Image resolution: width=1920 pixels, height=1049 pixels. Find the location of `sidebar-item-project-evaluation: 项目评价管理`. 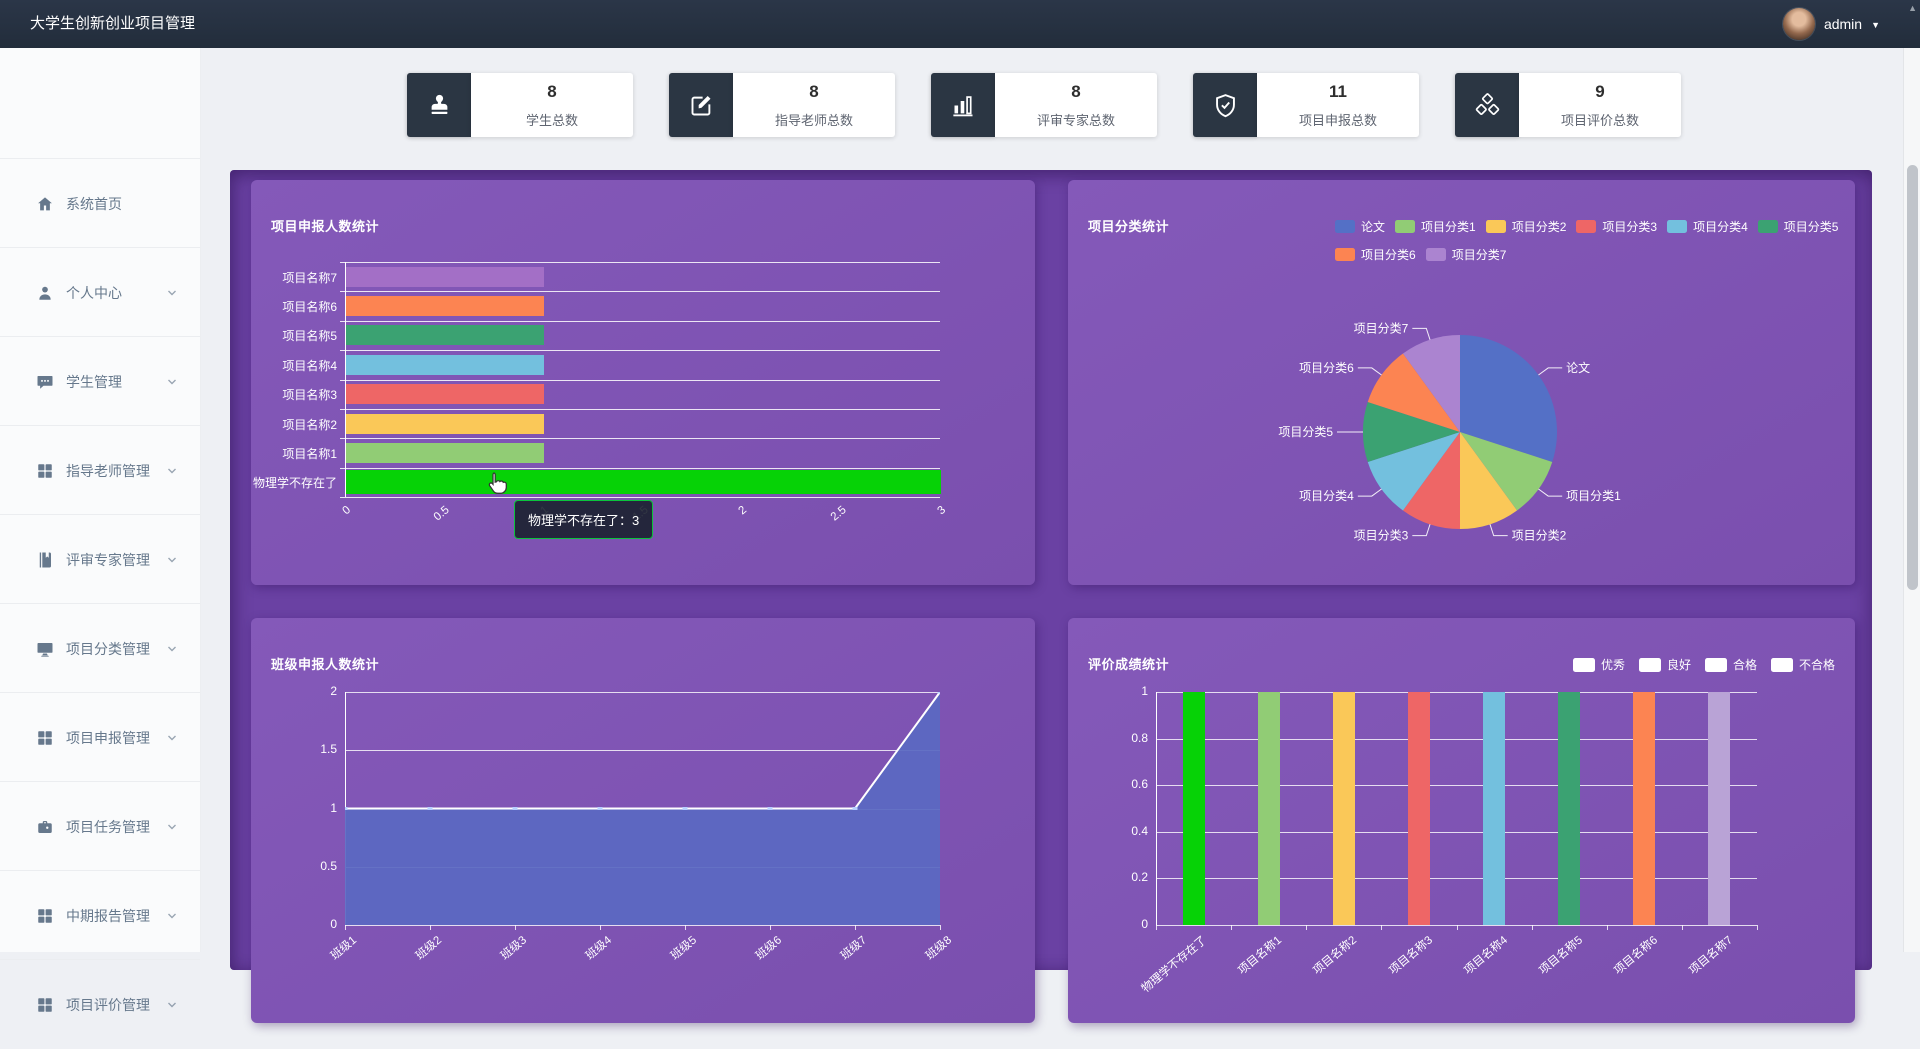

sidebar-item-project-evaluation: 项目评价管理 is located at coordinates (100, 1004).